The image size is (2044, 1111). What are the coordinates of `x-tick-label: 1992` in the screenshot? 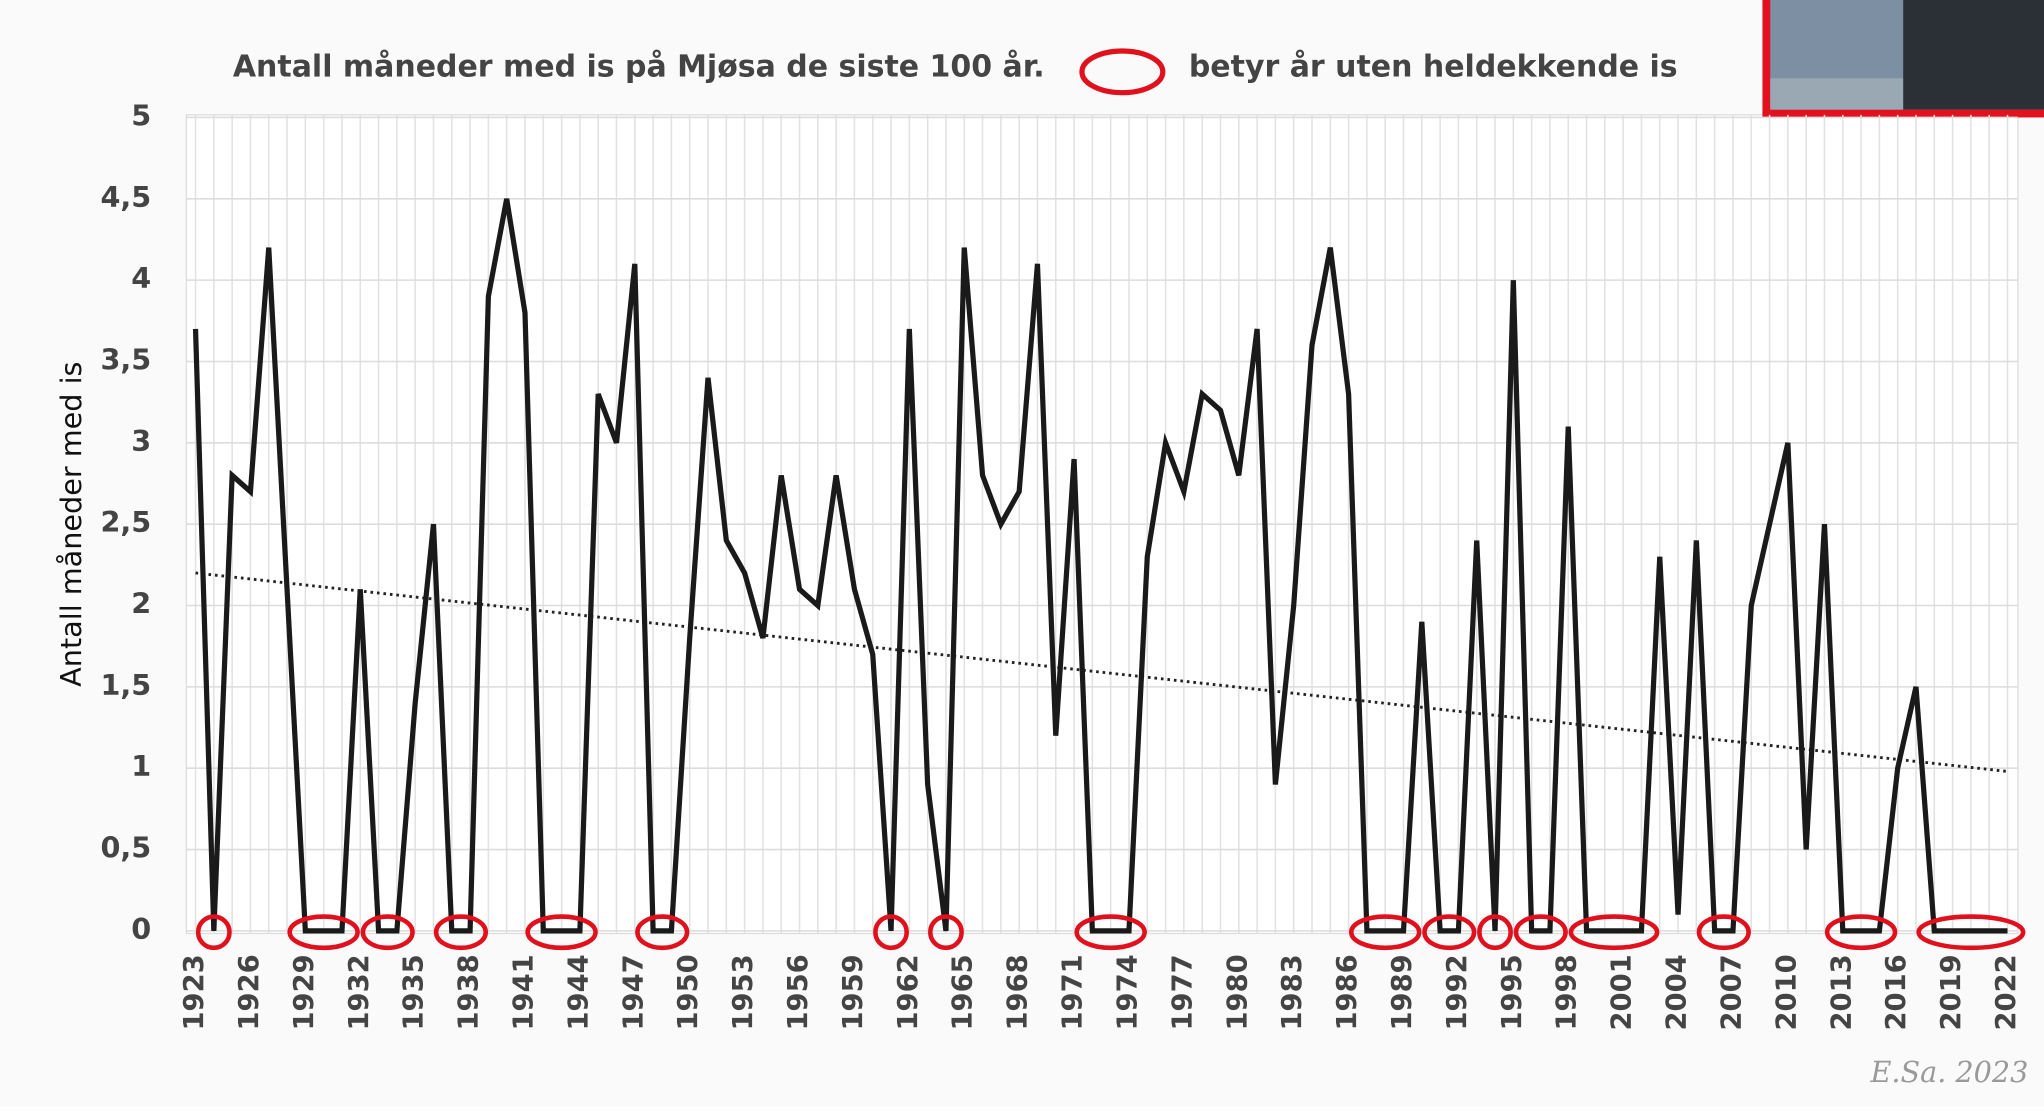 It's located at (1457, 992).